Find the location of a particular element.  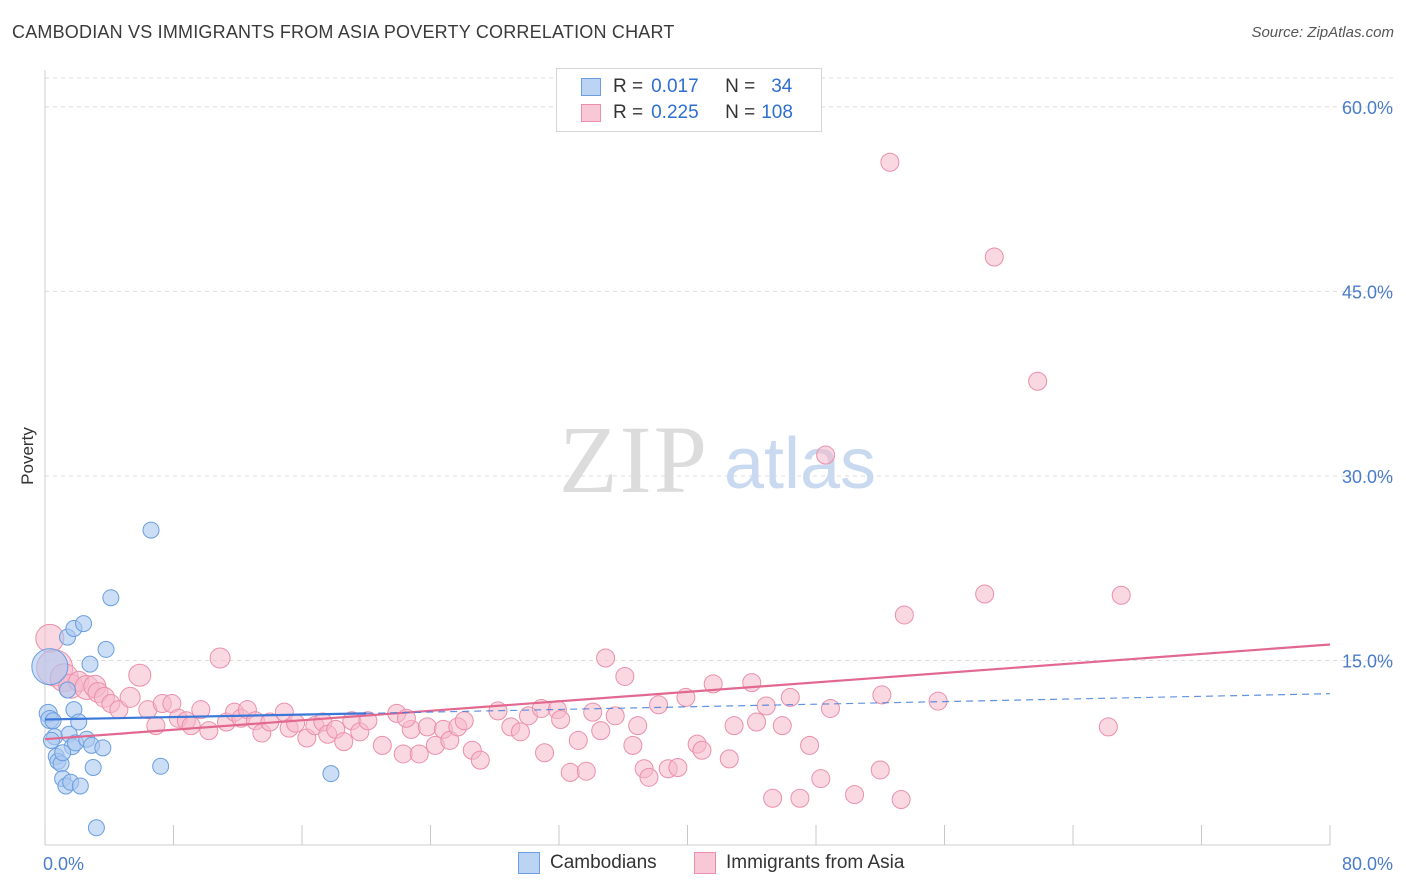

legend-row-cambodians: R = 0.017 N = 34 is located at coordinates (686, 87).